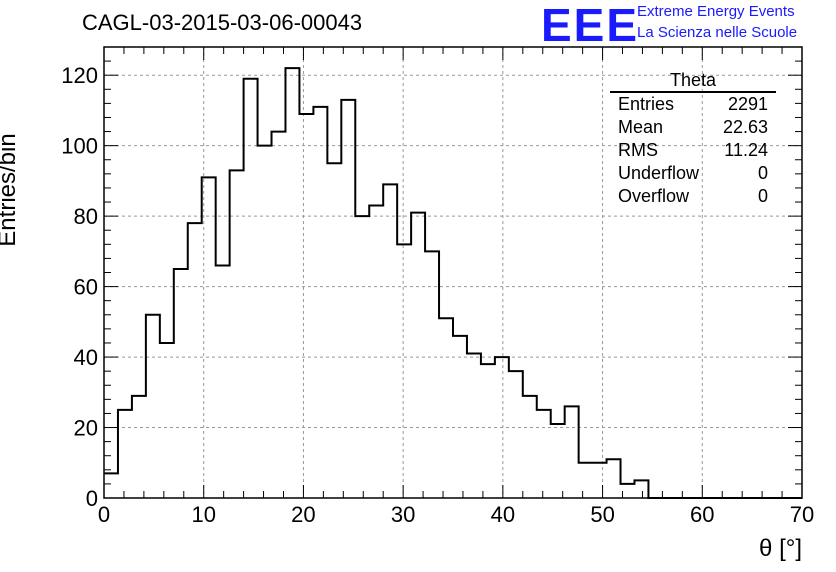 Image resolution: width=836 pixels, height=572 pixels. What do you see at coordinates (303, 514) in the screenshot?
I see `x-tick-label: 20` at bounding box center [303, 514].